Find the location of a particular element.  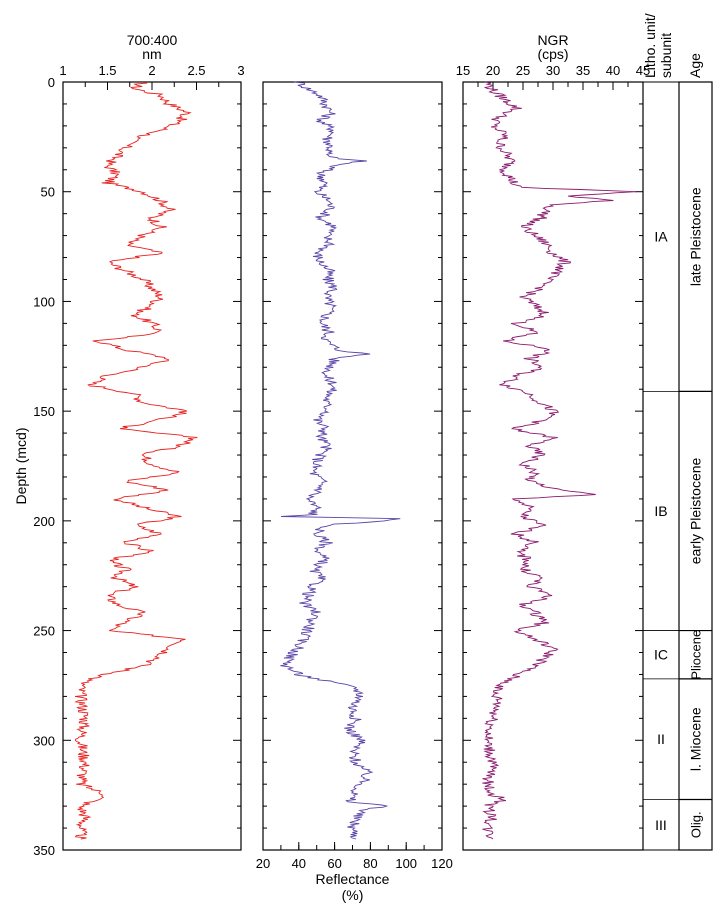

x-tick-label-ngr-35: 35 is located at coordinates (583, 70).